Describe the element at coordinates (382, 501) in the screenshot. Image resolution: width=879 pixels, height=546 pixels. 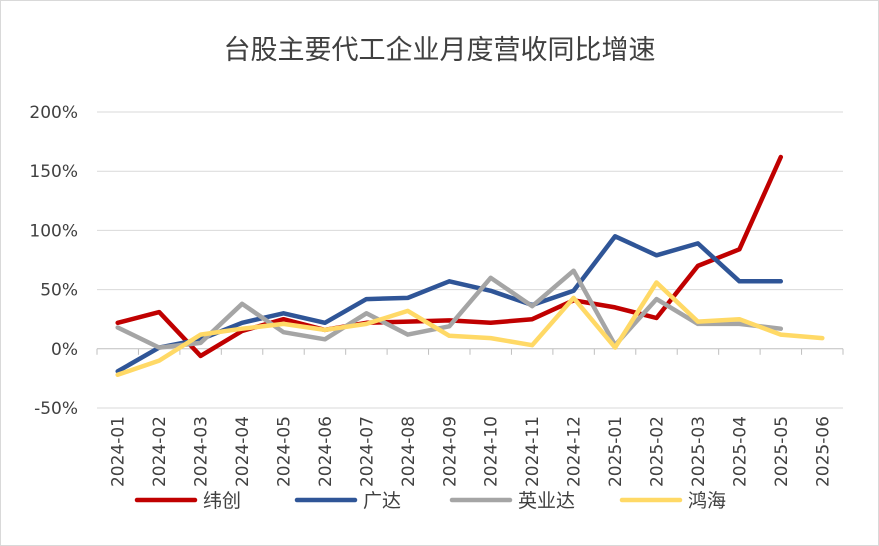
I see `legend-label: 广达` at that location.